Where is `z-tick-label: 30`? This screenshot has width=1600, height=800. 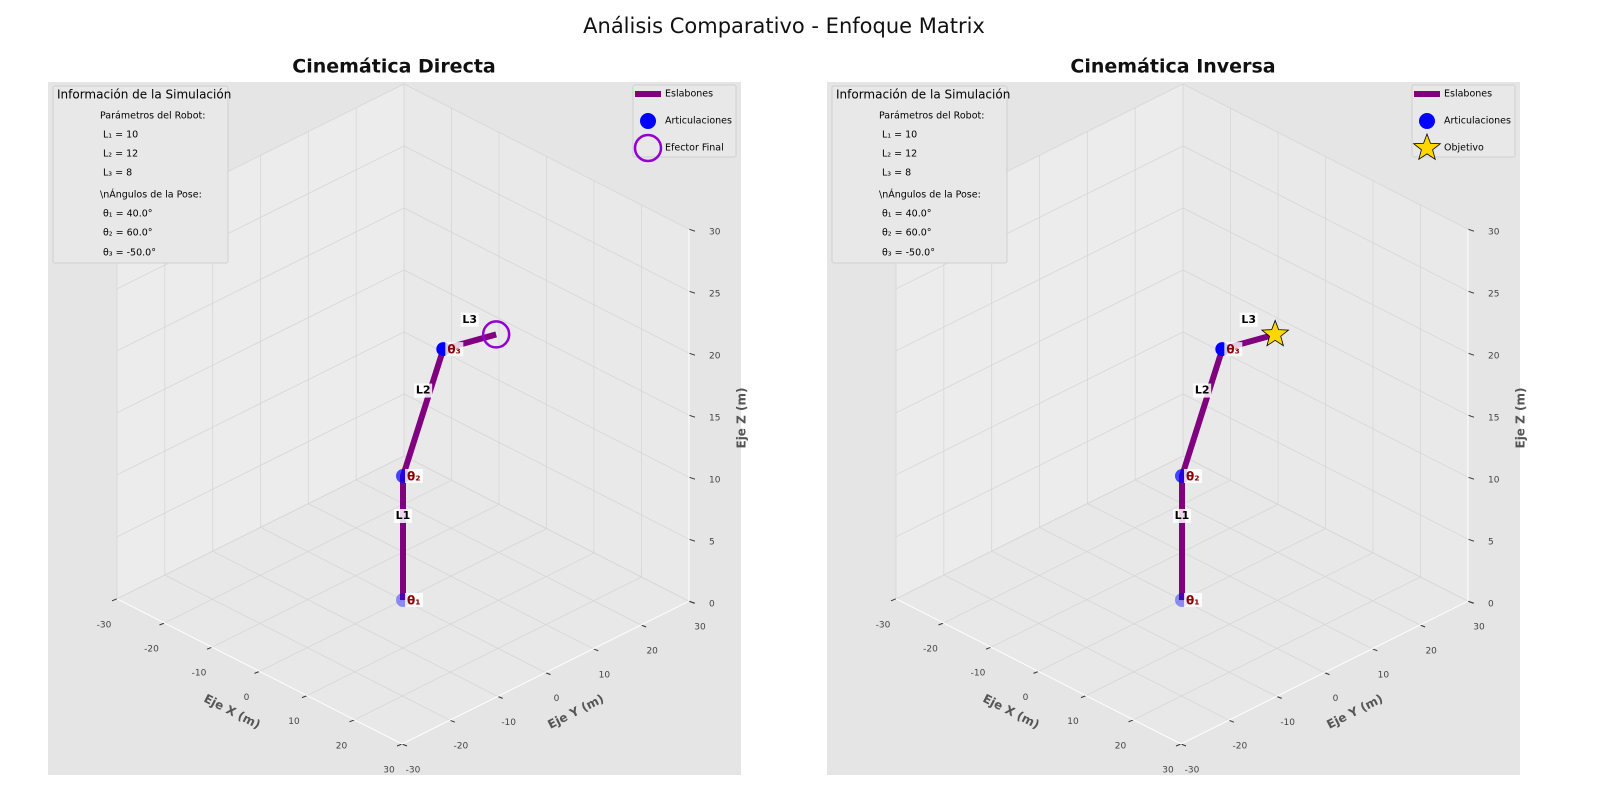 z-tick-label: 30 is located at coordinates (1494, 233).